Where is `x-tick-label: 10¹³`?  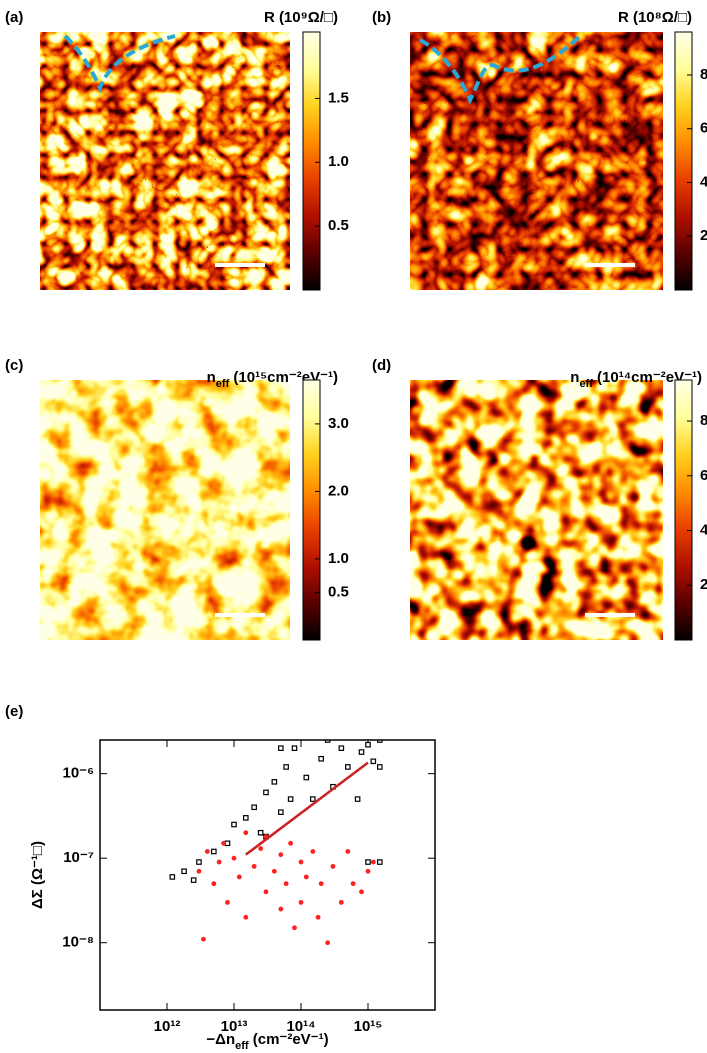
x-tick-label: 10¹³ is located at coordinates (234, 1026).